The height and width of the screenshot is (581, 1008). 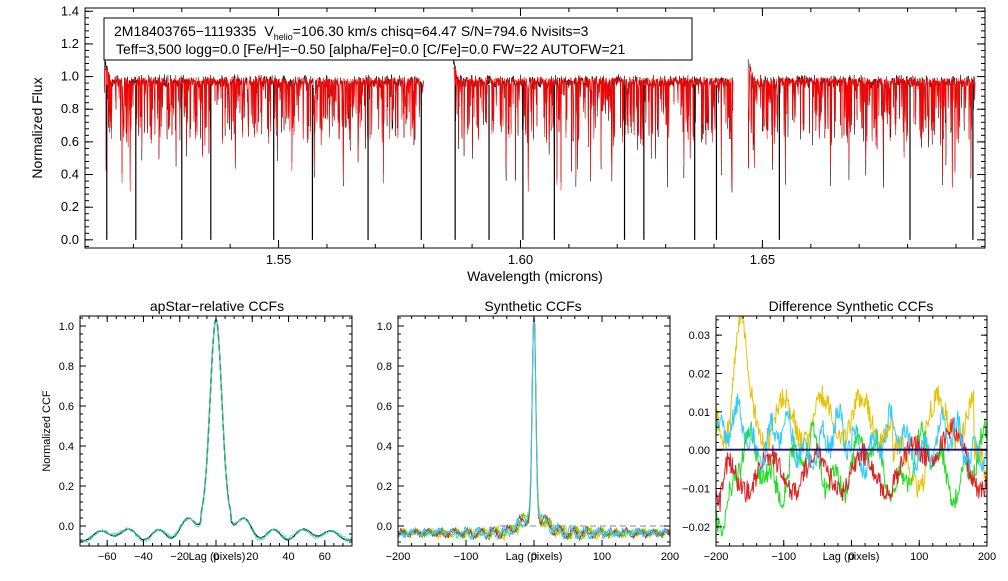 I want to click on synthetic-ccf-ytick-label: 0.0, so click(x=384, y=527).